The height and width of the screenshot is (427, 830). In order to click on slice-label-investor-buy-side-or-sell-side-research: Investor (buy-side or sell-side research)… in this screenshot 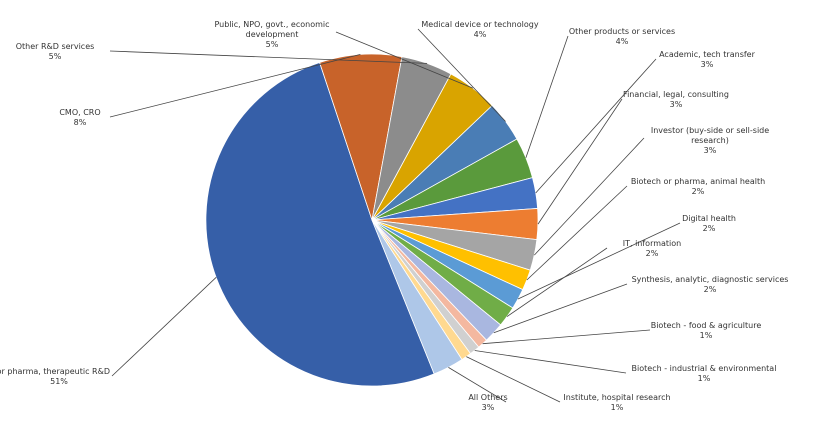, I will do `click(710, 140)`.